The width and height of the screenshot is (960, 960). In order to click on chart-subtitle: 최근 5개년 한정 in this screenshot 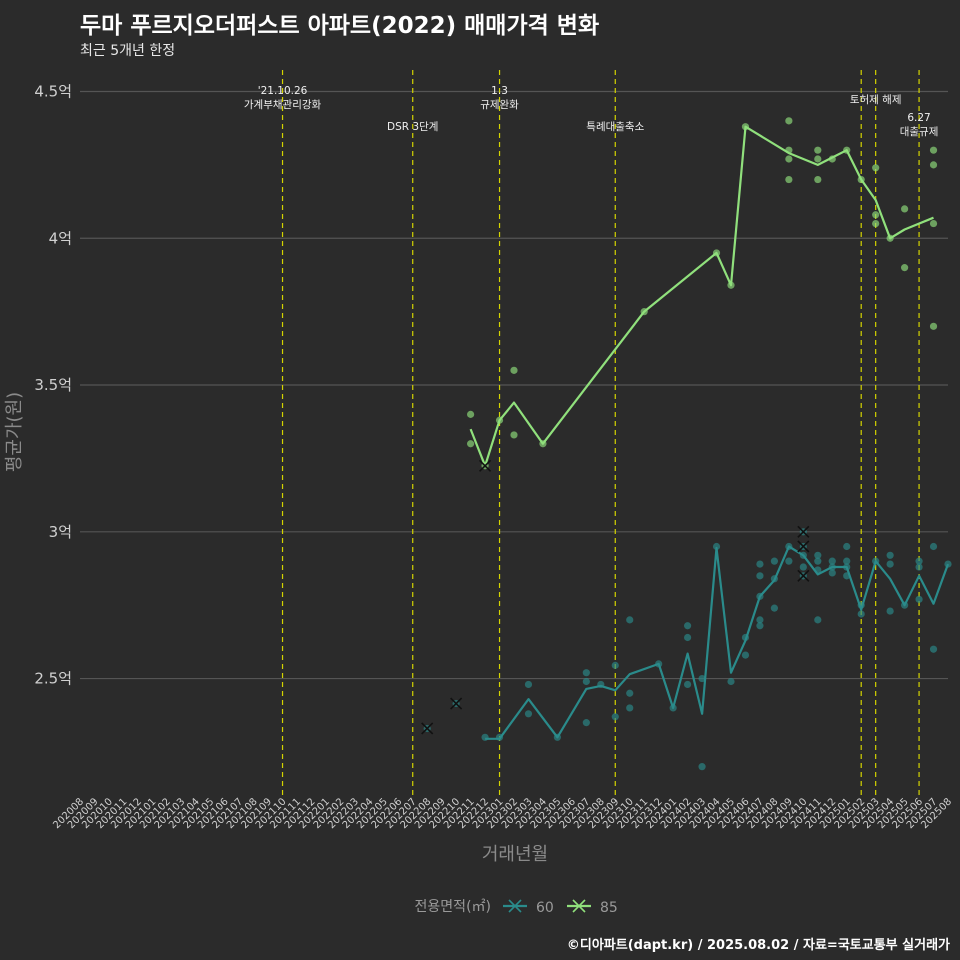, I will do `click(128, 51)`.